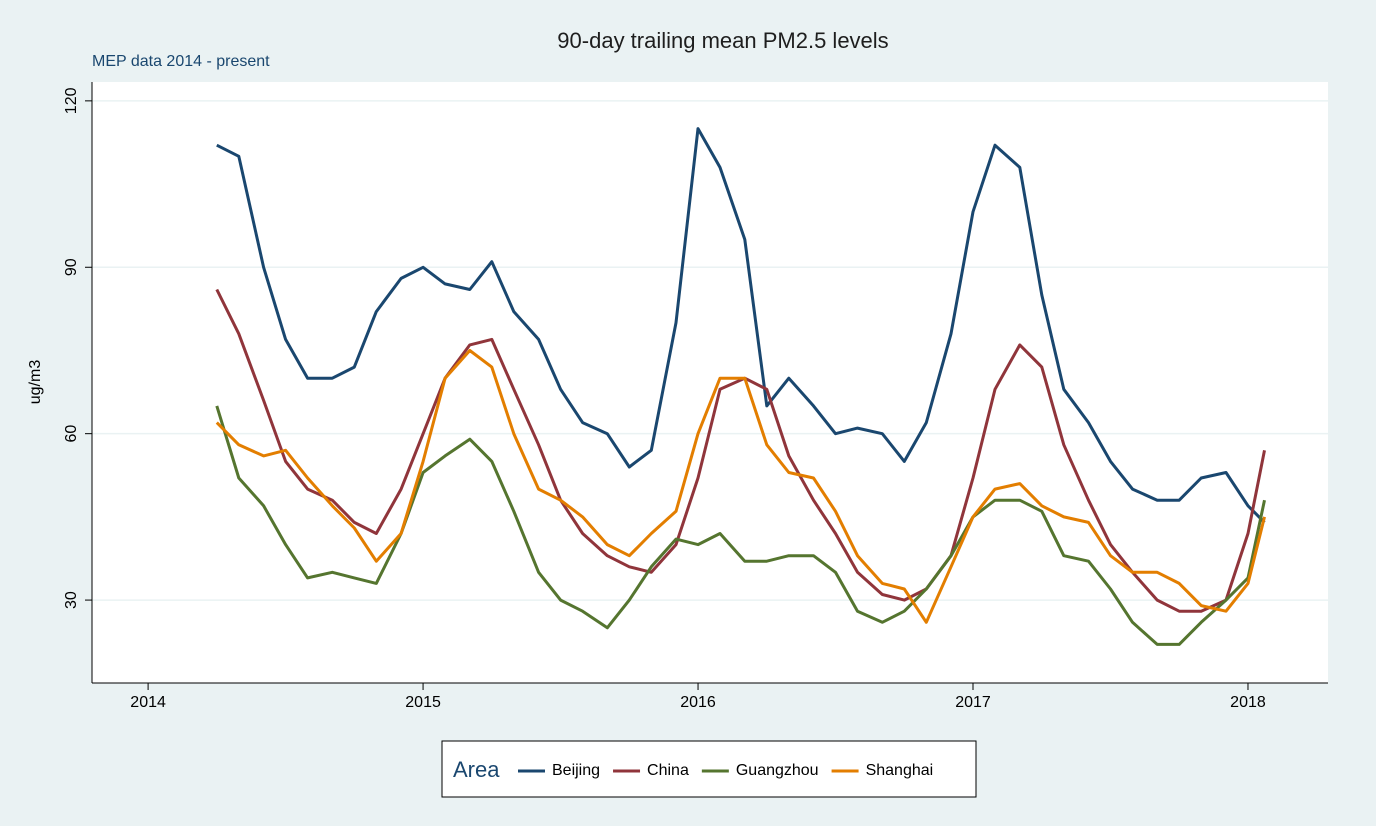 The image size is (1376, 826). What do you see at coordinates (1248, 702) in the screenshot?
I see `x-tick-label: 2018` at bounding box center [1248, 702].